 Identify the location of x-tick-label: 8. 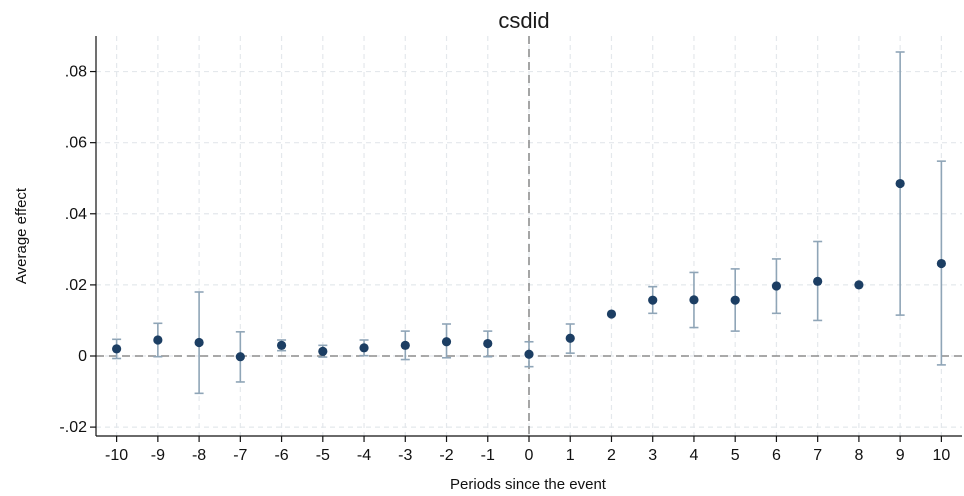
(858, 455).